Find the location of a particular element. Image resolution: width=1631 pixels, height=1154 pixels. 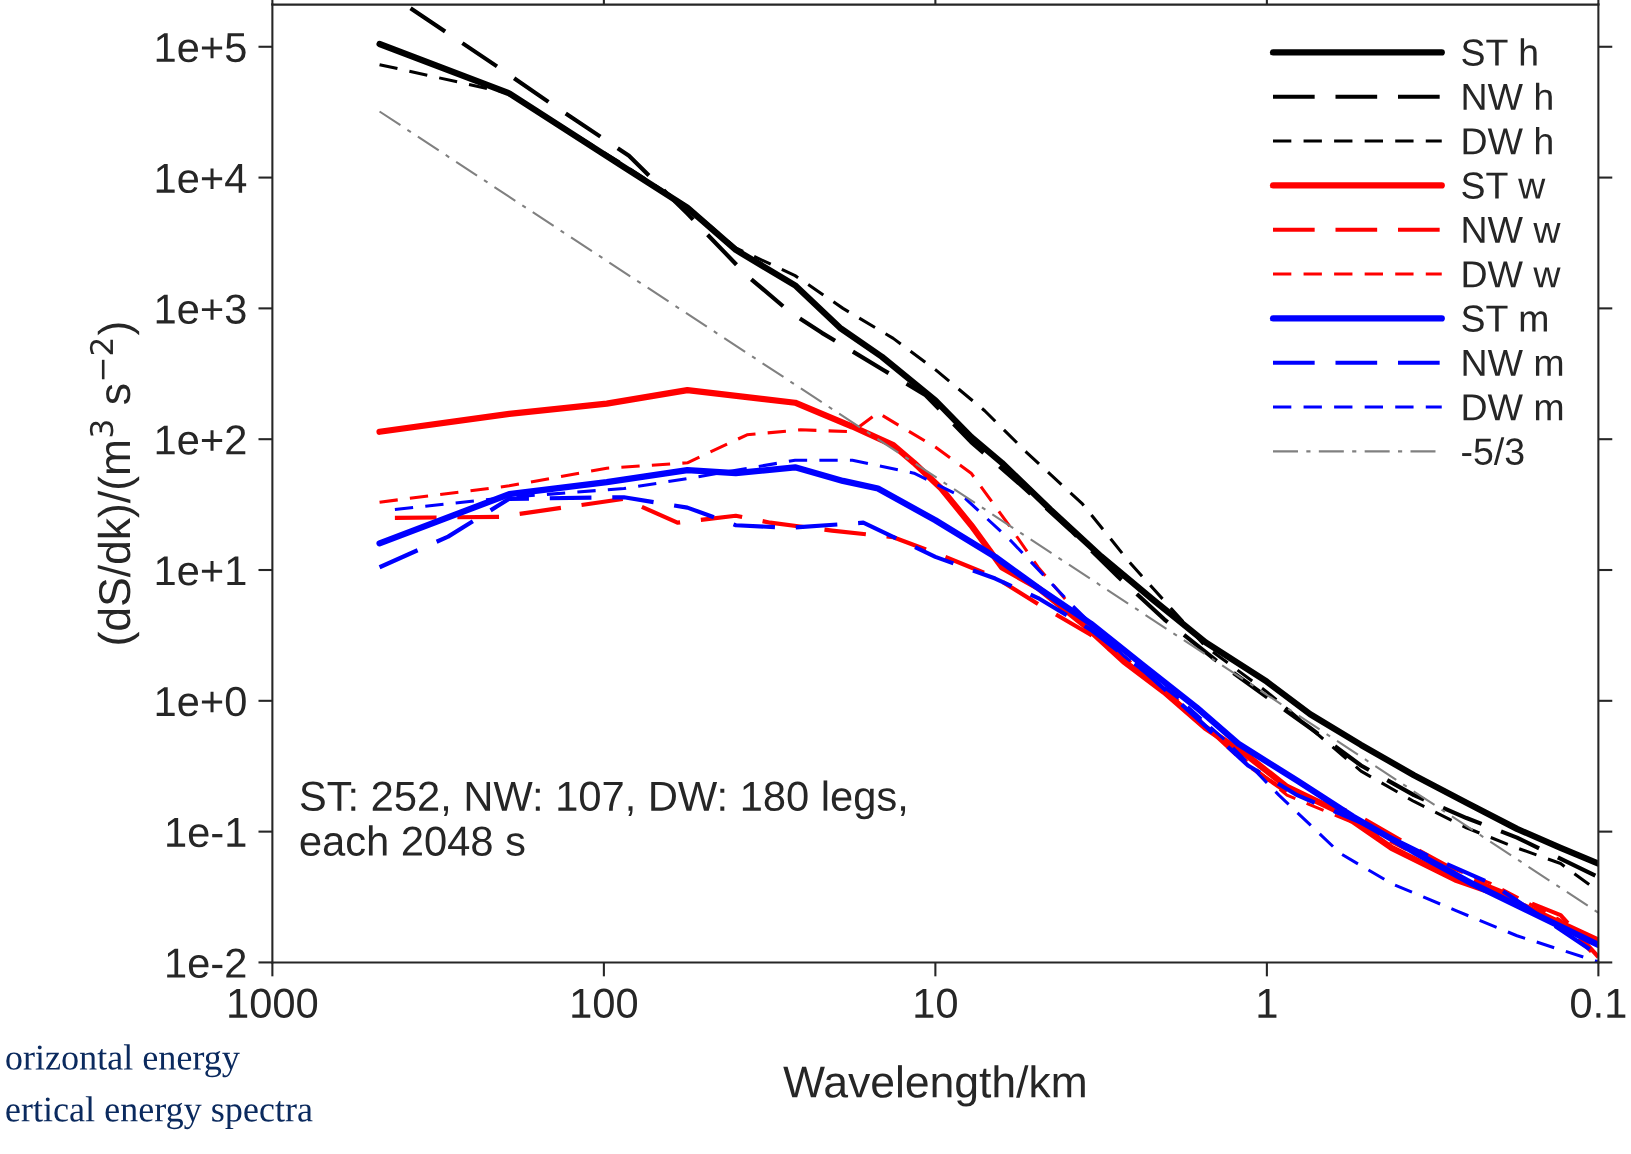

legend-label: DW w is located at coordinates (1512, 274).